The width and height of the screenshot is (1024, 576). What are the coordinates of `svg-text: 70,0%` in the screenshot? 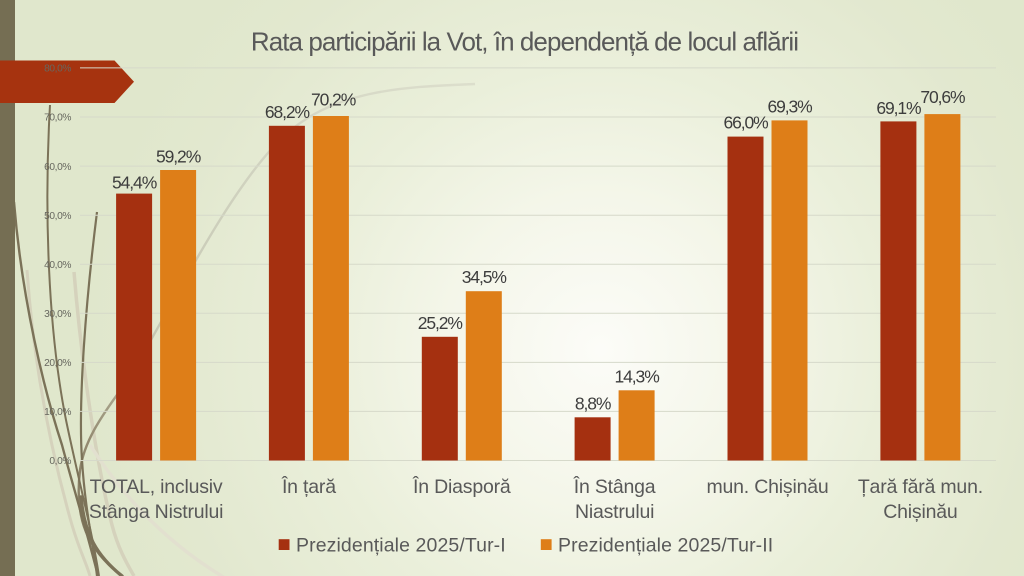 It's located at (57, 118).